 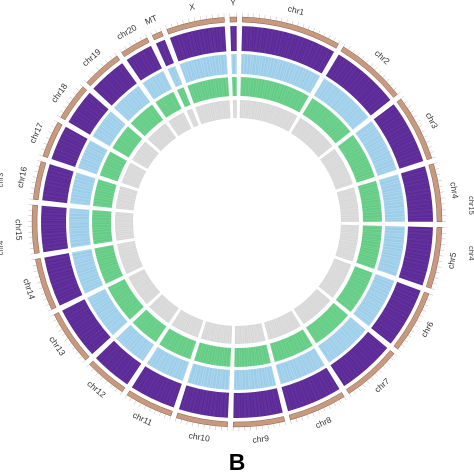 What do you see at coordinates (130, 257) in the screenshot?
I see `ring-4-chr14` at bounding box center [130, 257].